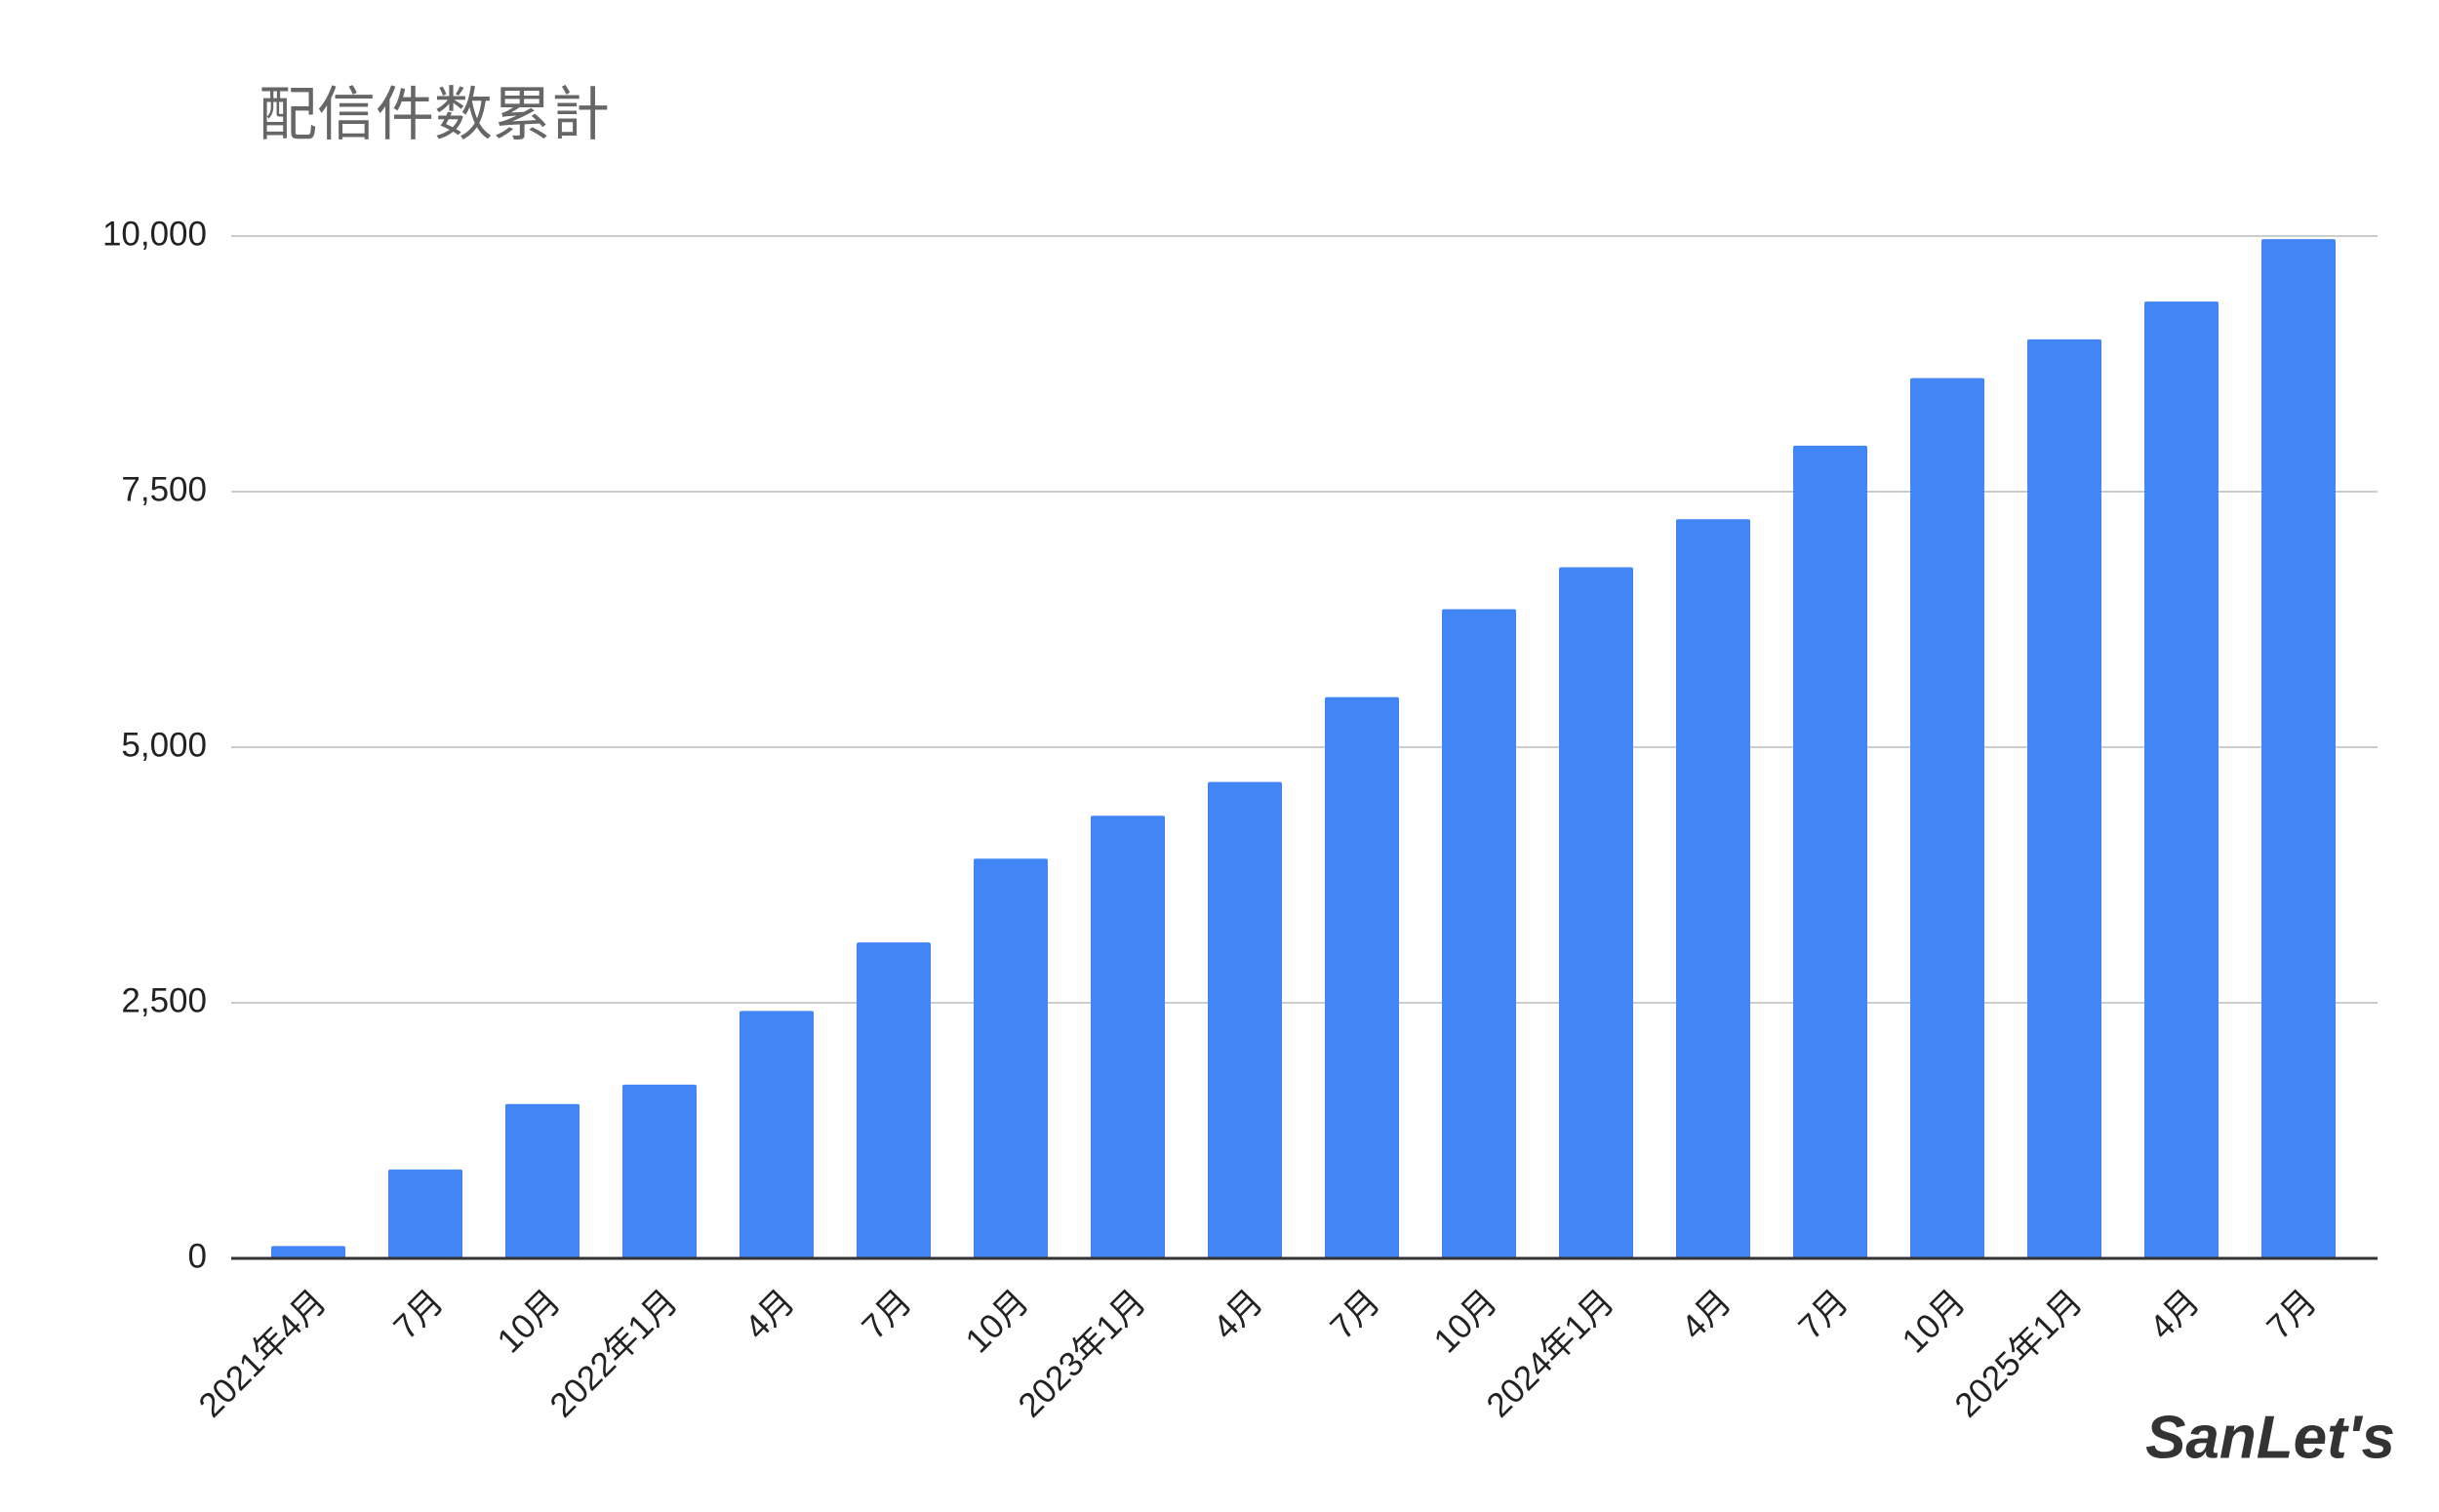 The height and width of the screenshot is (1512, 2439). What do you see at coordinates (154, 234) in the screenshot?
I see `y-tick-label: 10,000` at bounding box center [154, 234].